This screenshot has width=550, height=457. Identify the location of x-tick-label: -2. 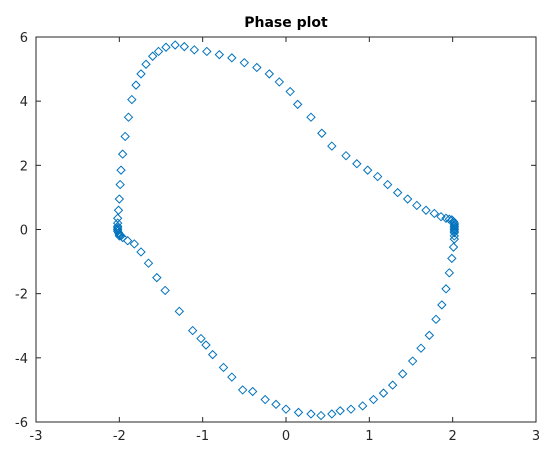
(119, 436).